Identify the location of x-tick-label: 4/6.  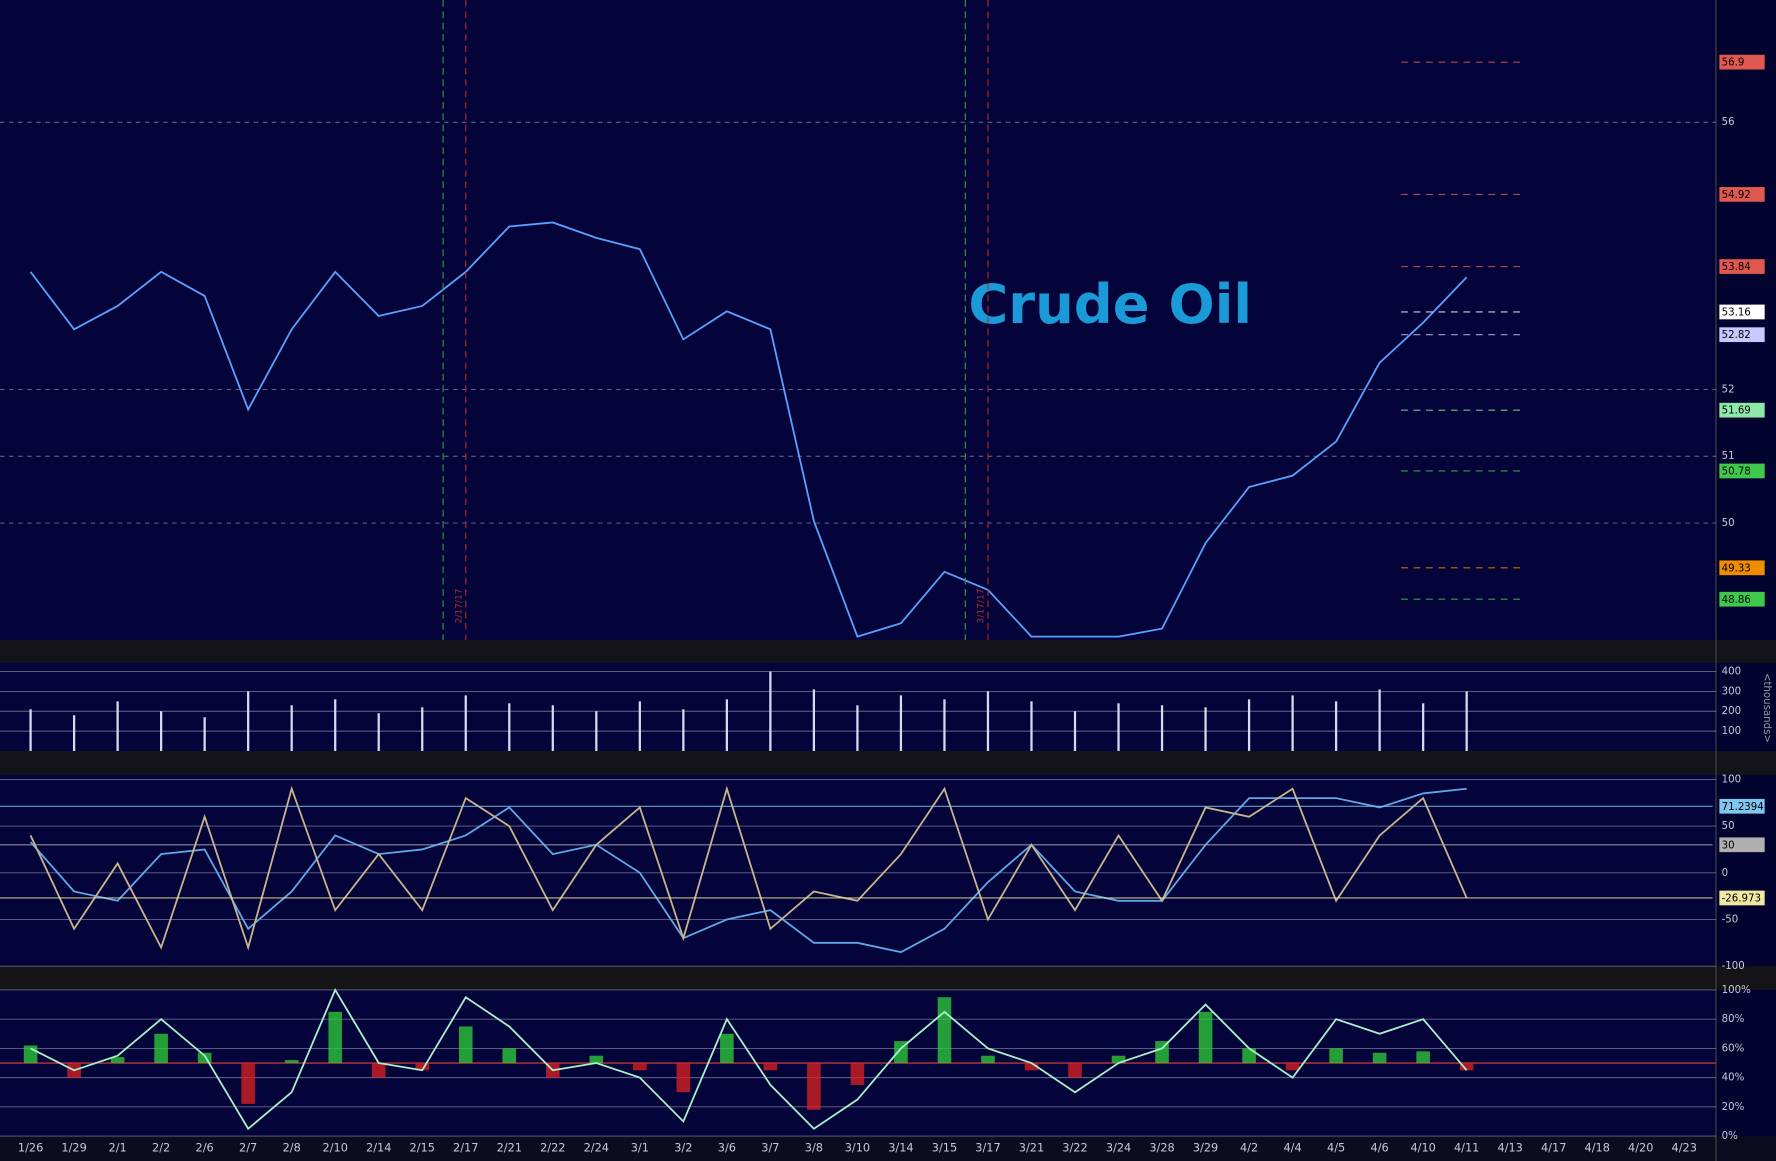
(1380, 1148).